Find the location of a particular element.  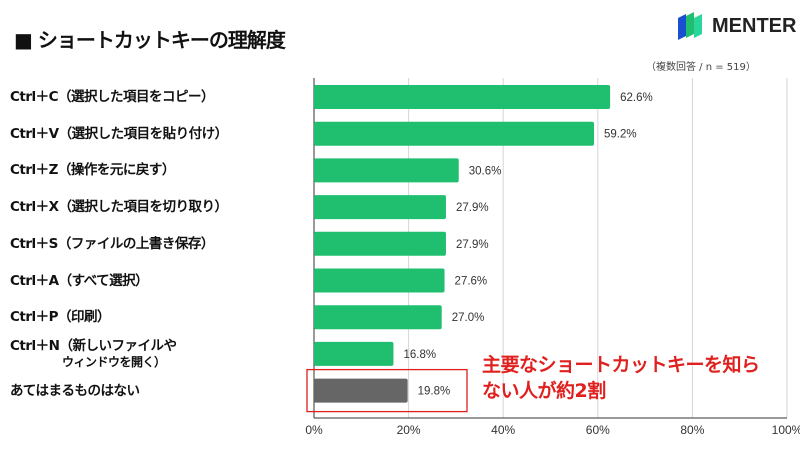

category-label: Ctrl＋Z（操作を元に戻す） is located at coordinates (92, 170).